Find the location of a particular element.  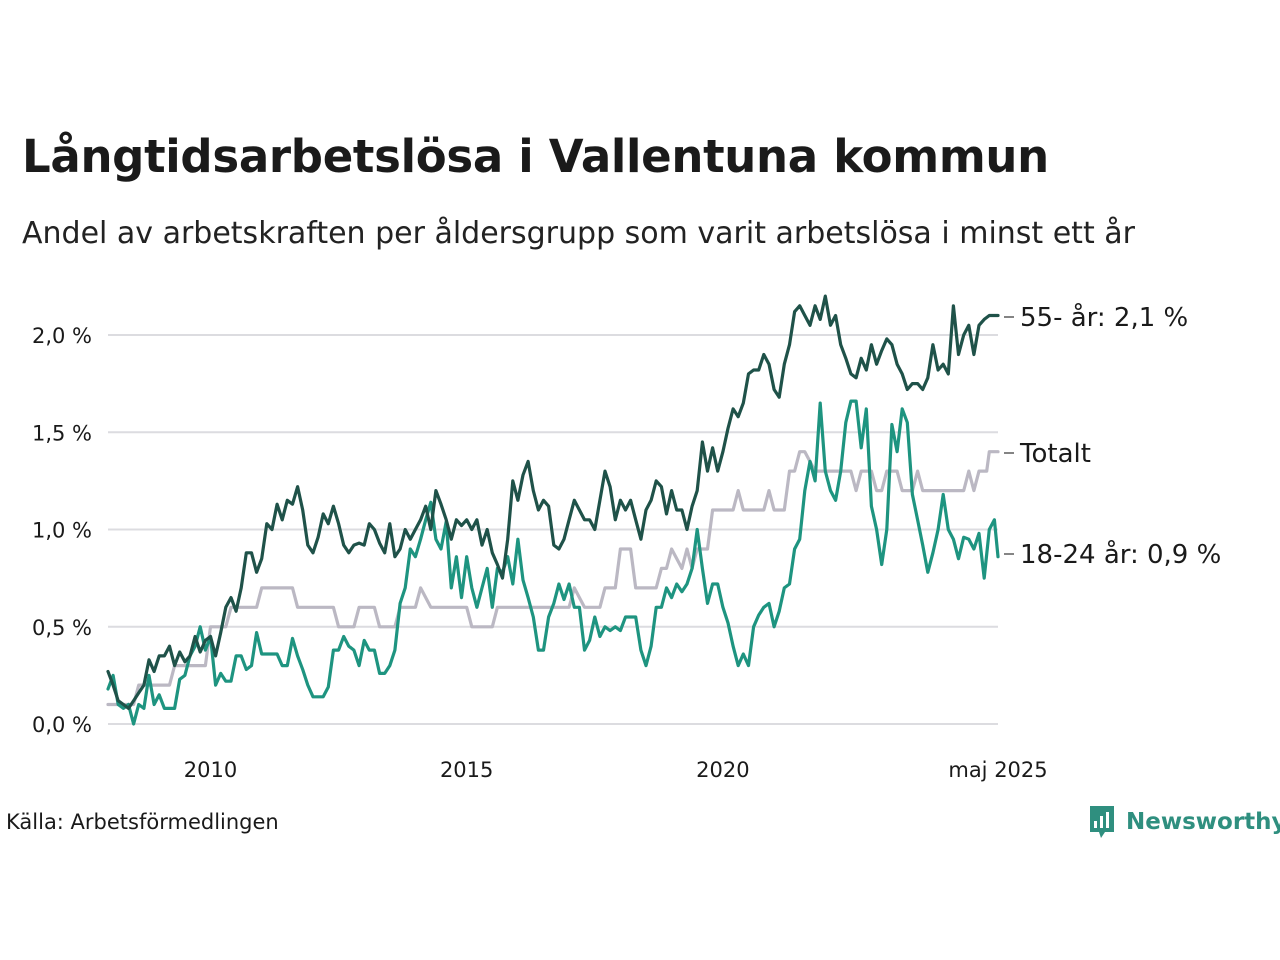

series-end-label: Totalt is located at coordinates (1055, 454).